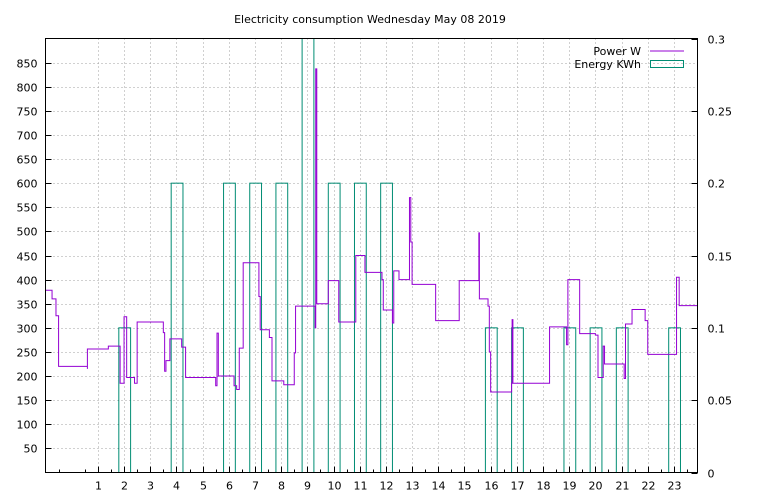 The height and width of the screenshot is (500, 768). Describe the element at coordinates (27, 425) in the screenshot. I see `left-tick-label: 100` at that location.